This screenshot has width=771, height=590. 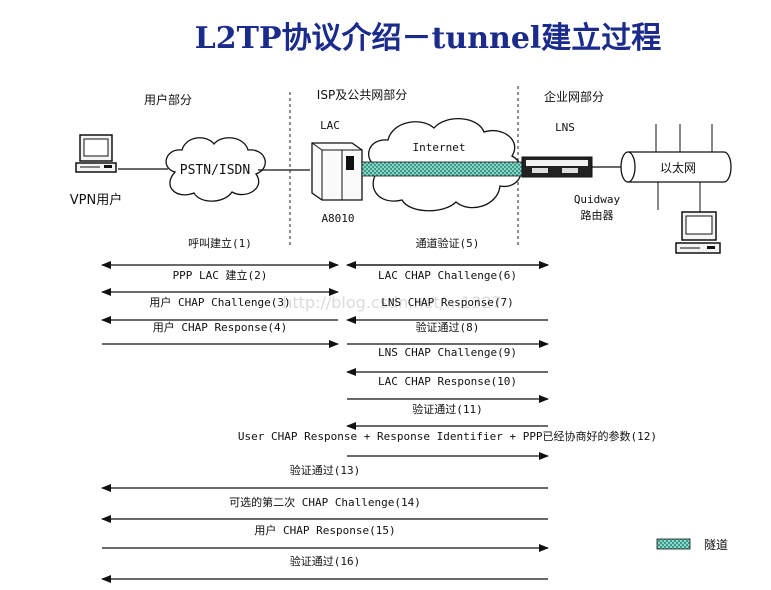 What do you see at coordinates (597, 215) in the screenshot?
I see `router-label: 路由器` at bounding box center [597, 215].